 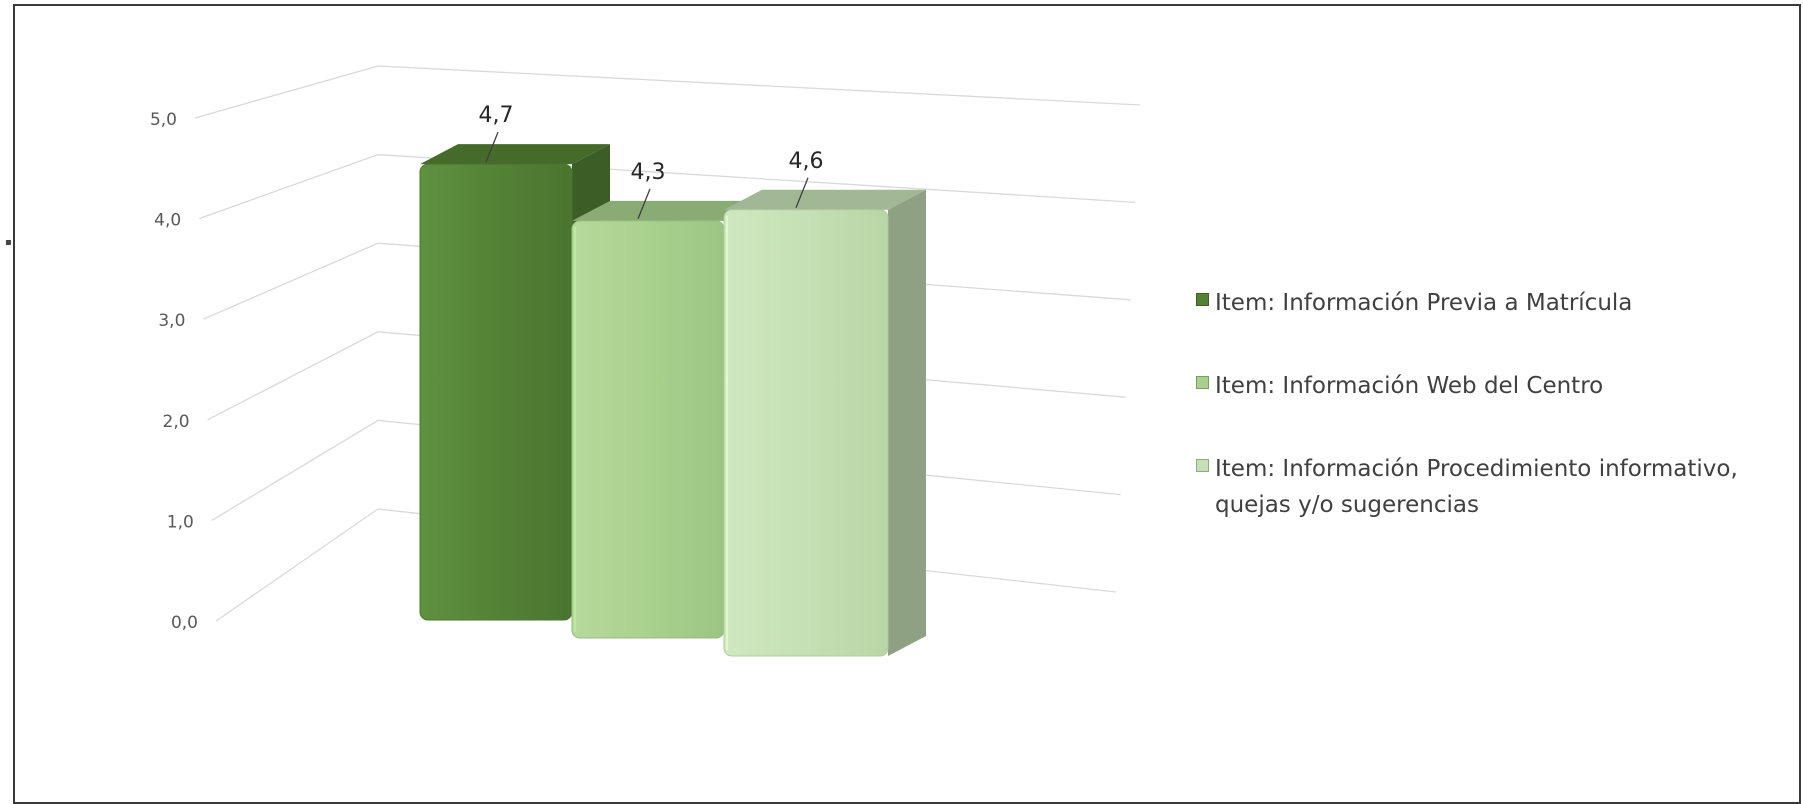 What do you see at coordinates (907, 423) in the screenshot?
I see `bar-side` at bounding box center [907, 423].